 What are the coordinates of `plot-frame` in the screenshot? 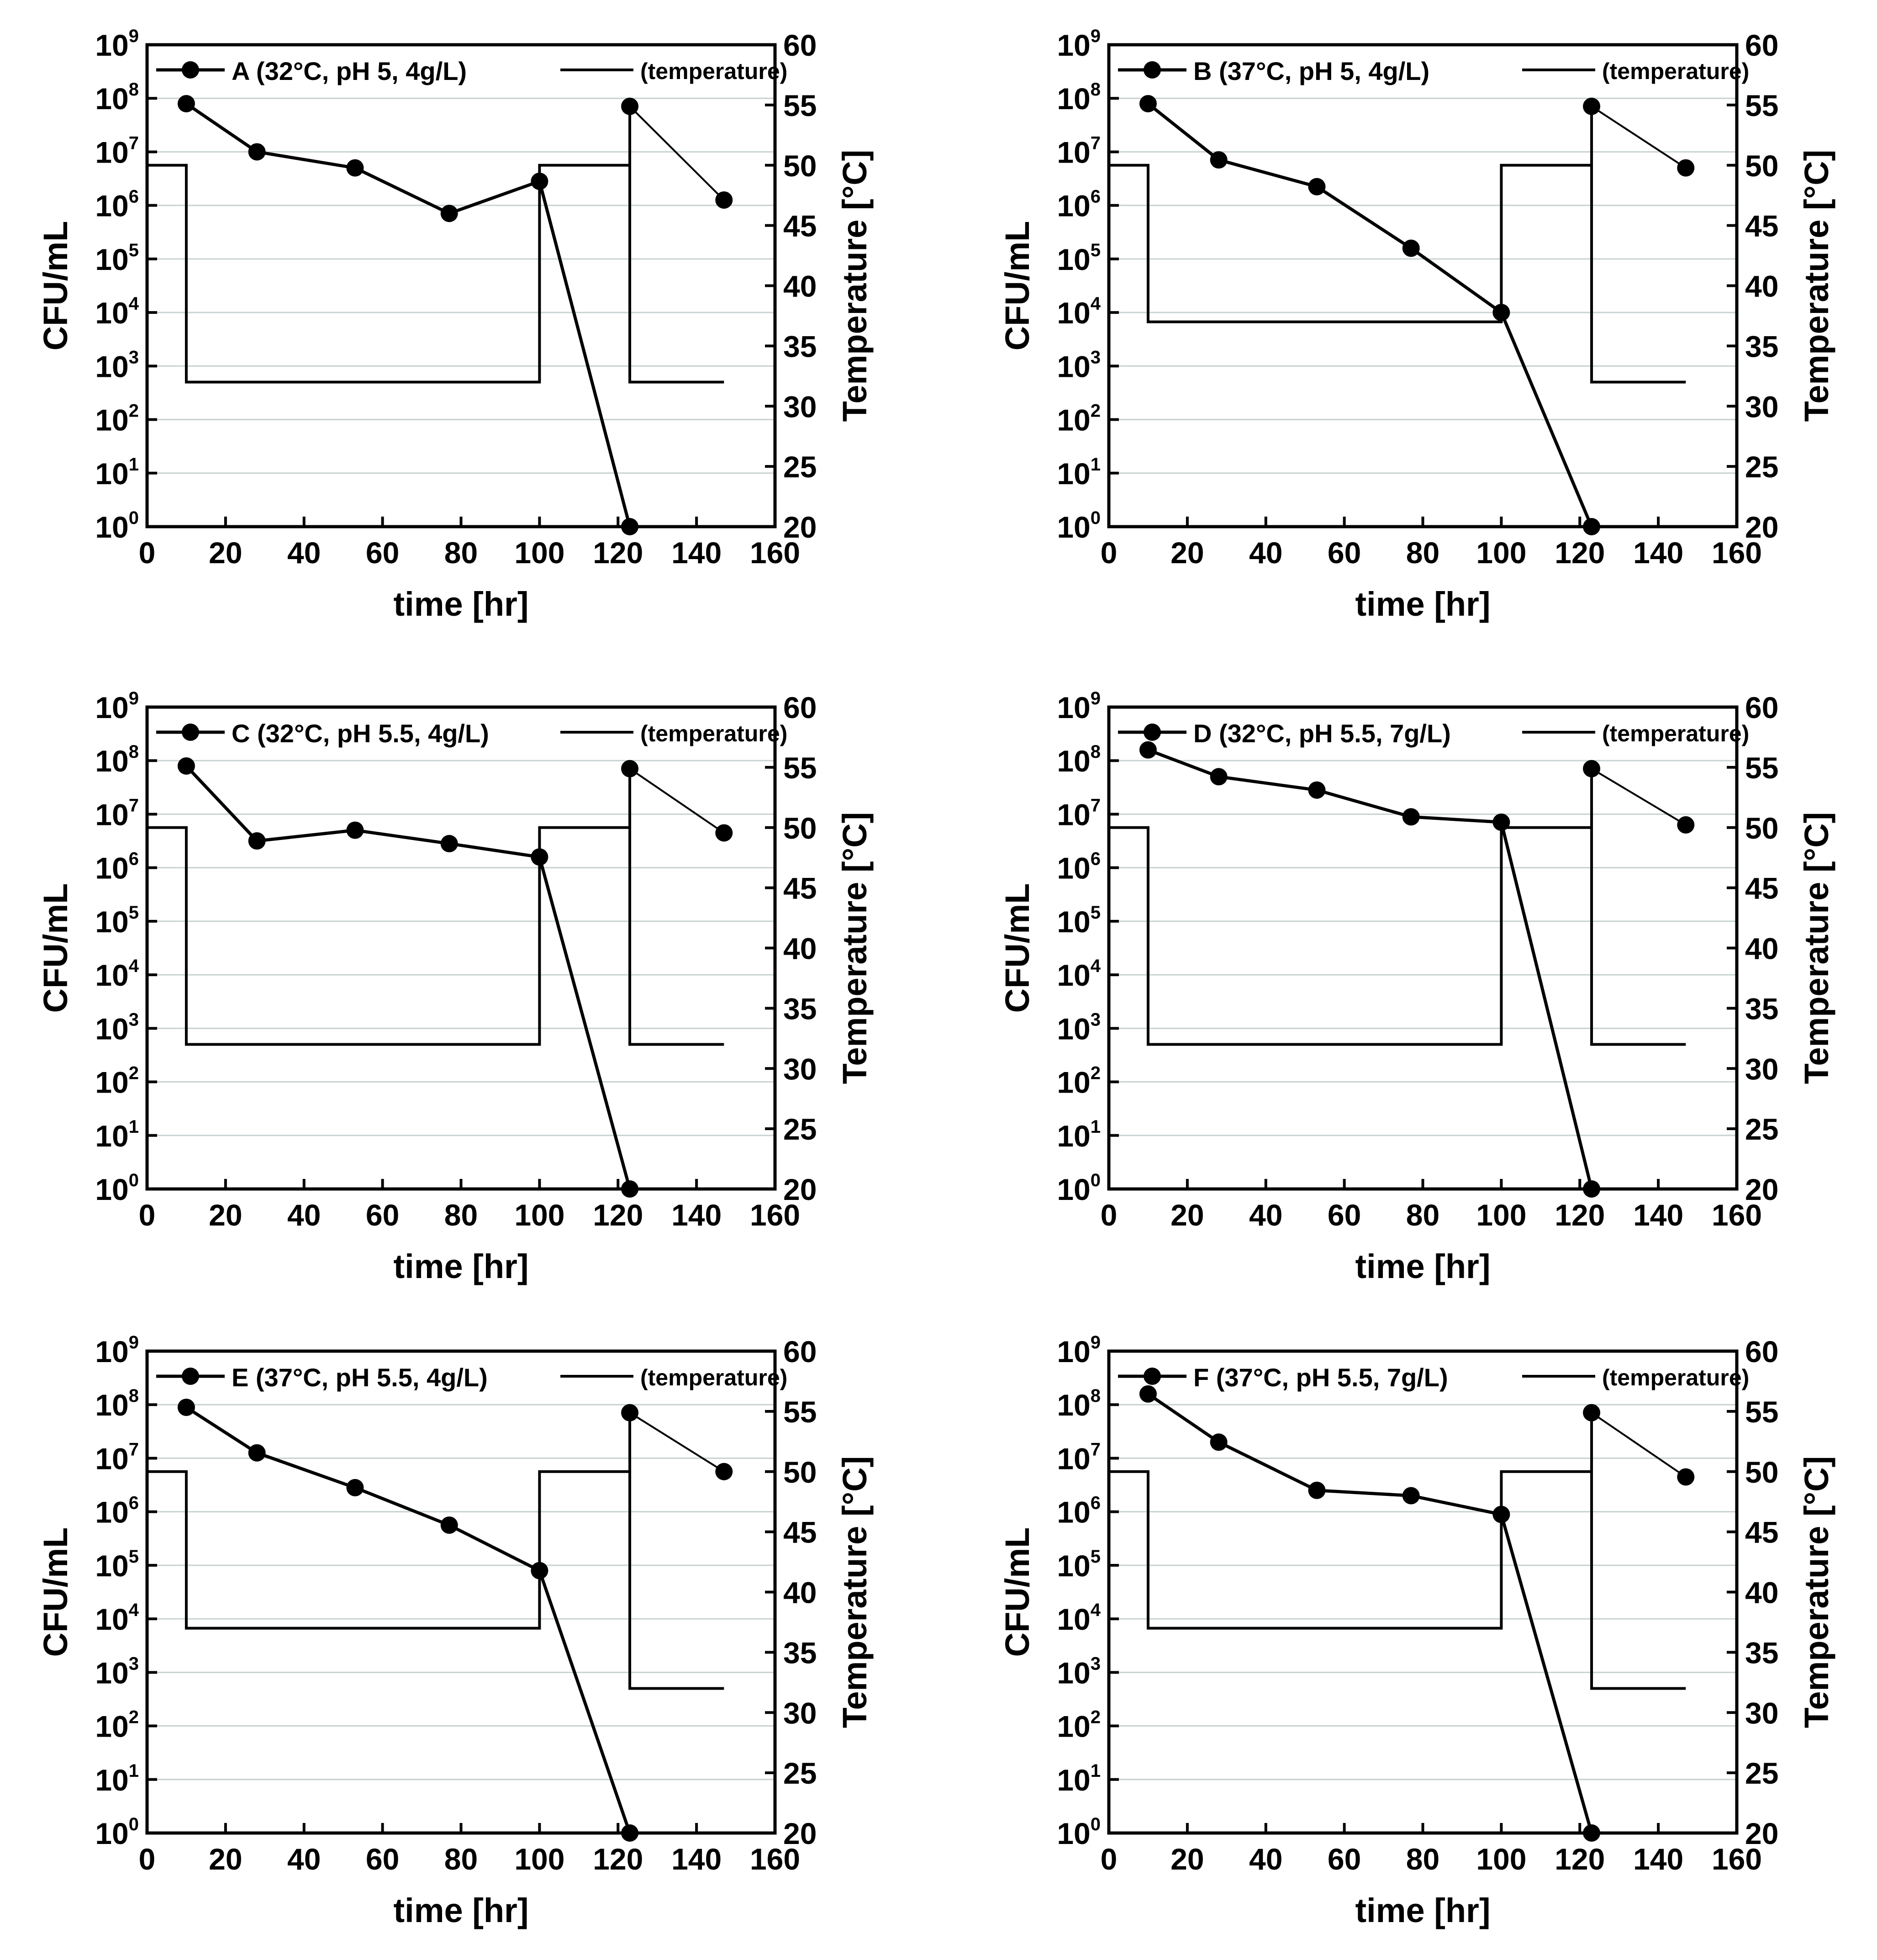 It's located at (461, 286).